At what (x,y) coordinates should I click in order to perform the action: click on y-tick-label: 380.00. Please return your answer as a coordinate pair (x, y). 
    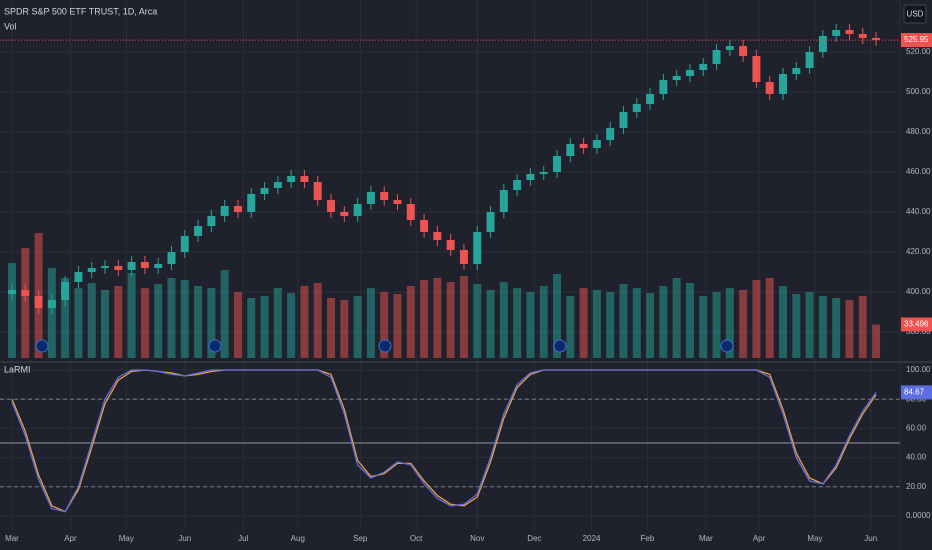
    Looking at the image, I should click on (918, 331).